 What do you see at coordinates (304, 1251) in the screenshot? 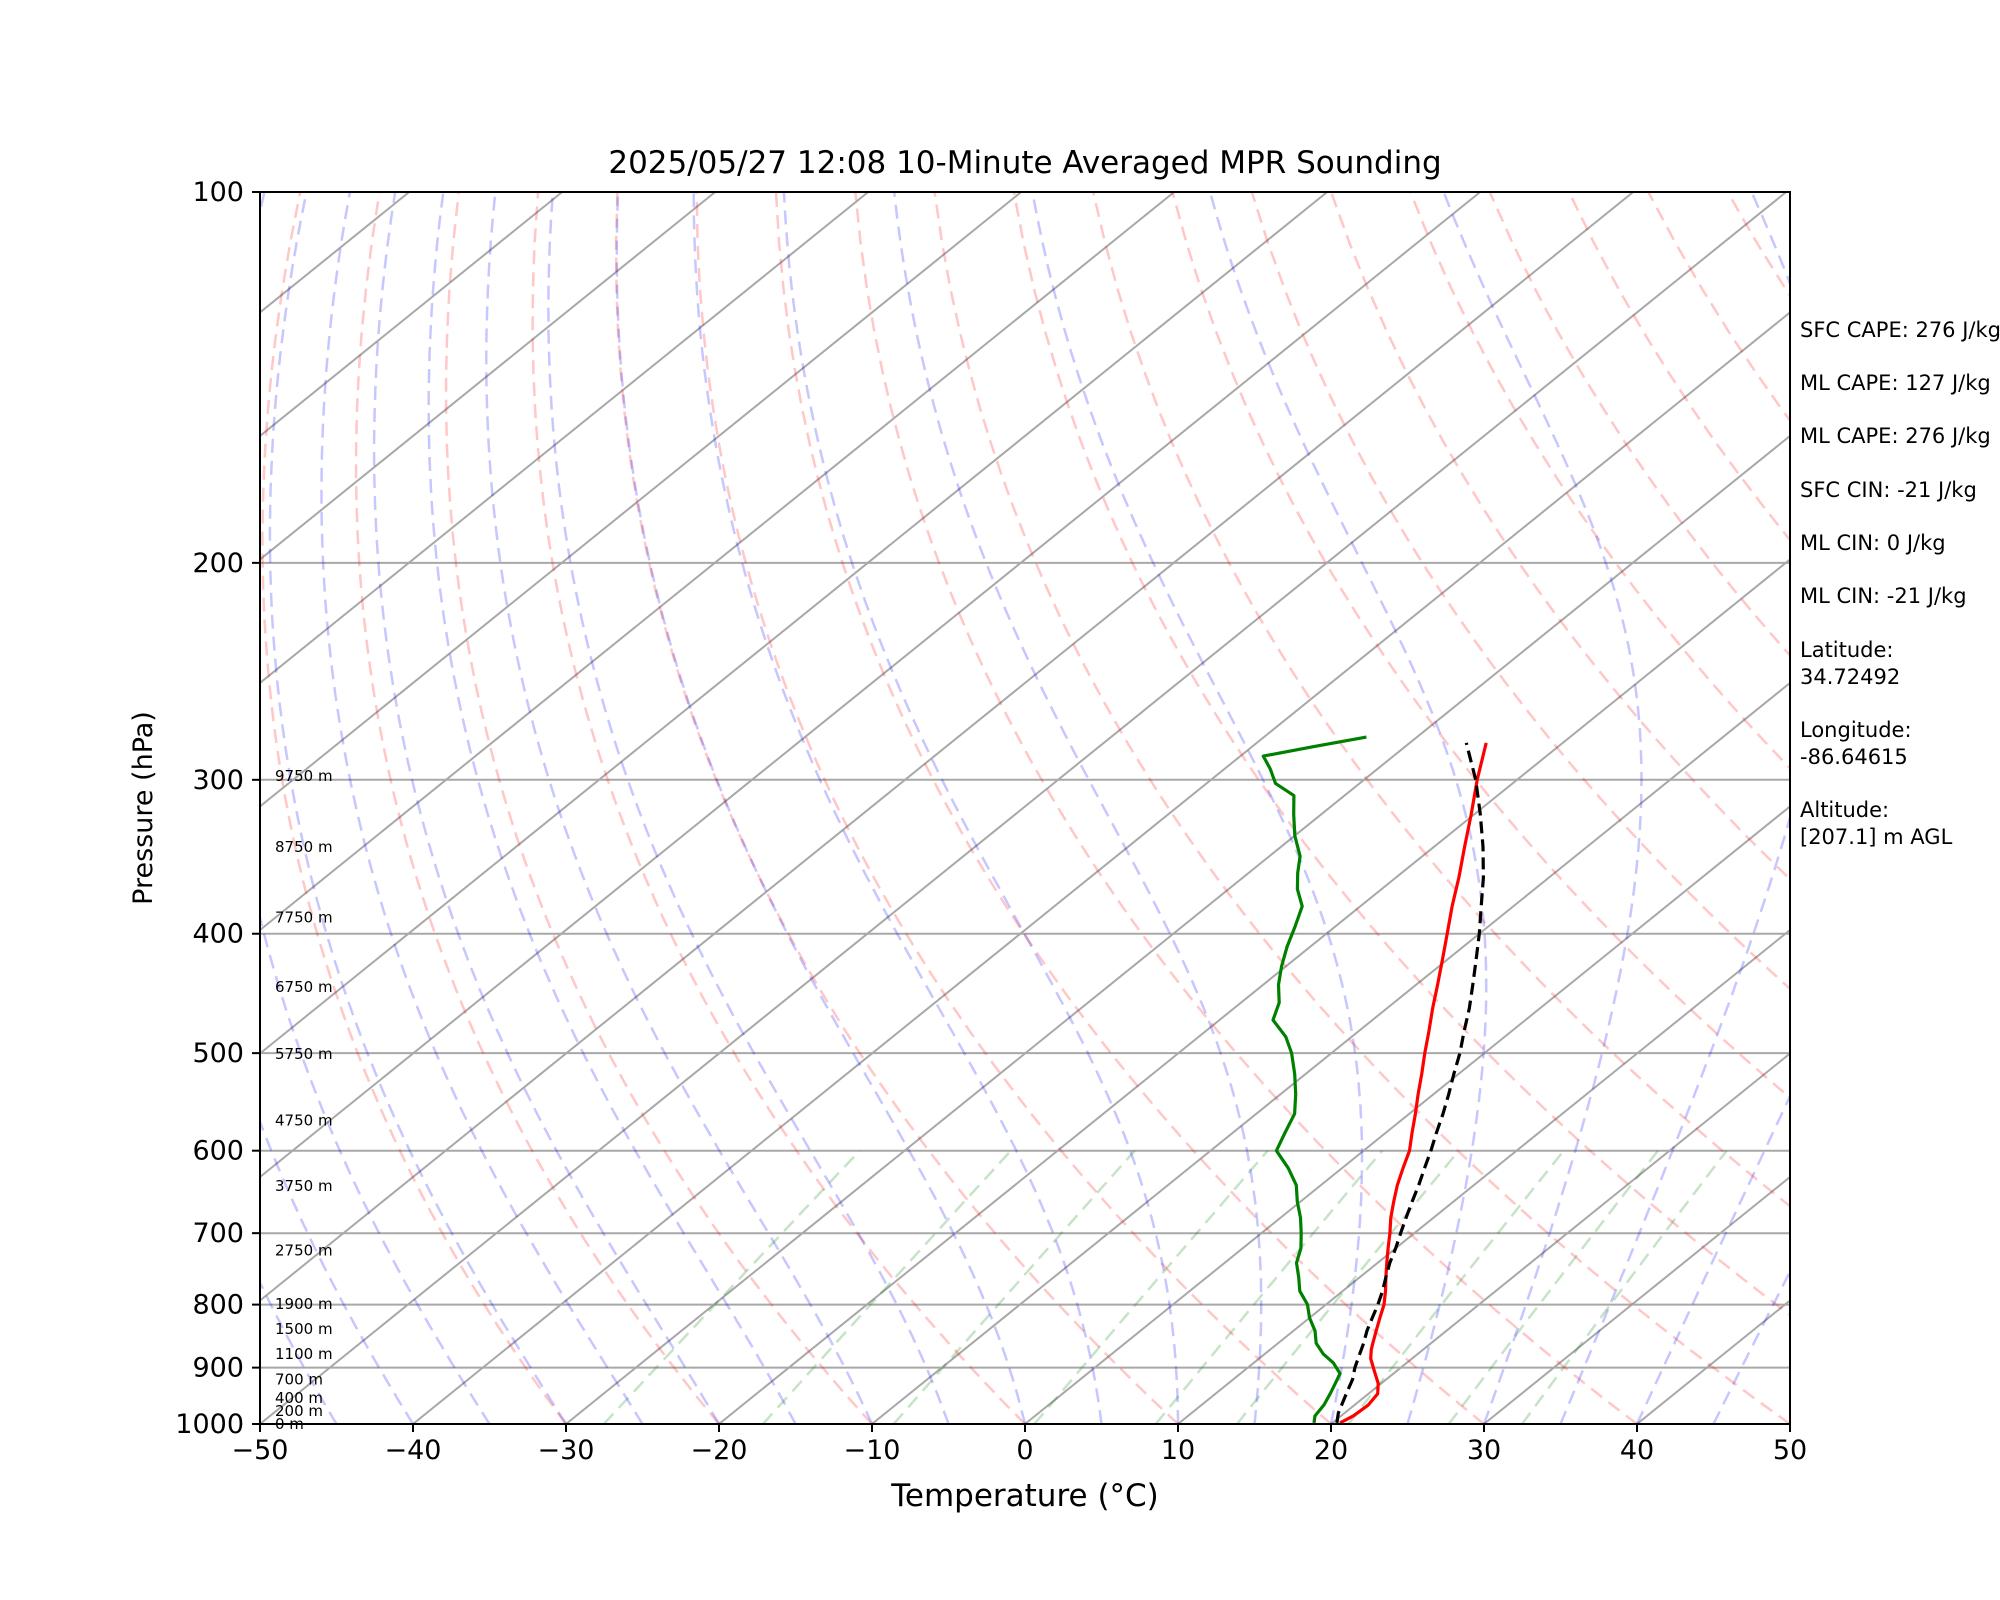
I see `height-label: 2750 m` at bounding box center [304, 1251].